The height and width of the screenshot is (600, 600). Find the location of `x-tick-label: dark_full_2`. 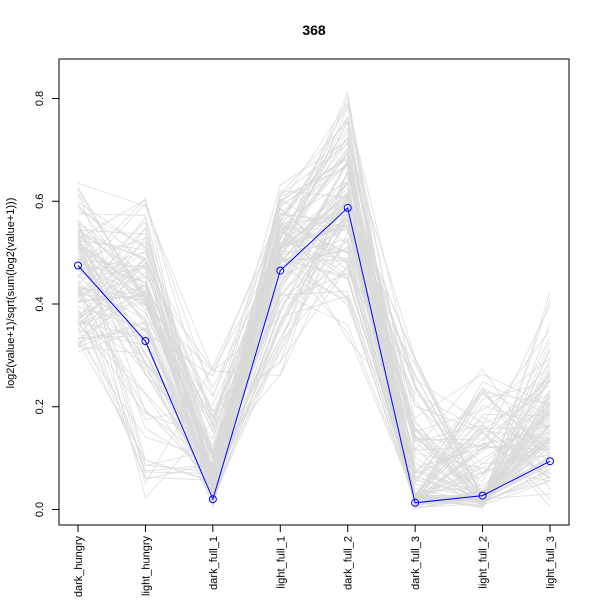

x-tick-label: dark_full_2 is located at coordinates (349, 563).